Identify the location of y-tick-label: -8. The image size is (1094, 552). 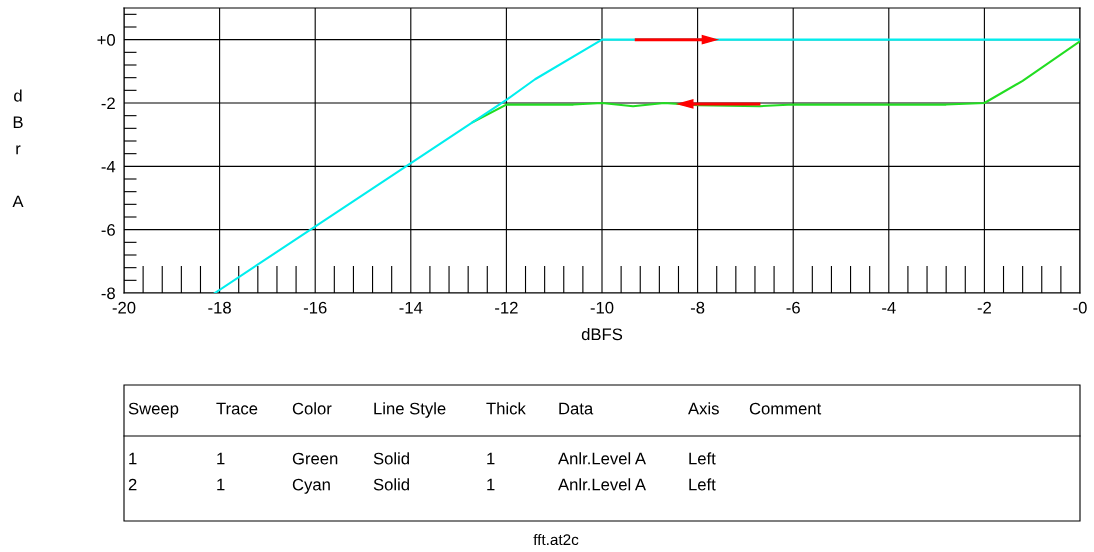
(108, 293).